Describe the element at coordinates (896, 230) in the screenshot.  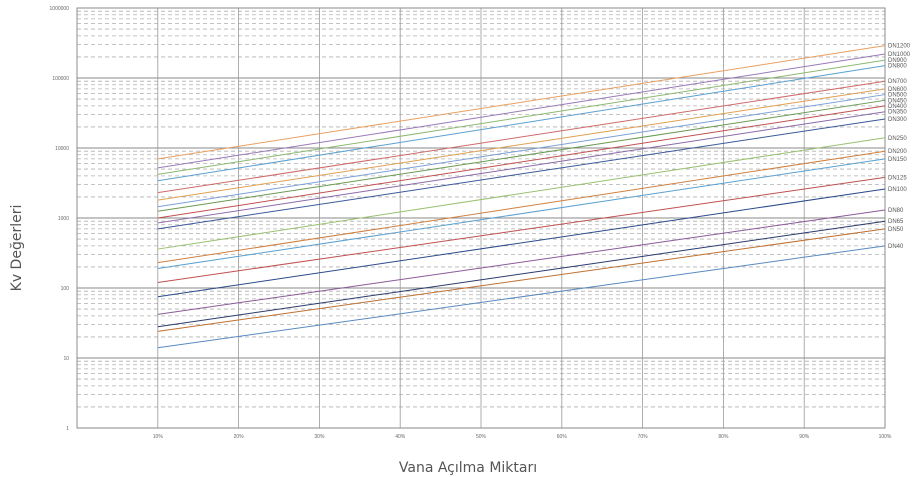
I see `series-label-dn50: DN50` at that location.